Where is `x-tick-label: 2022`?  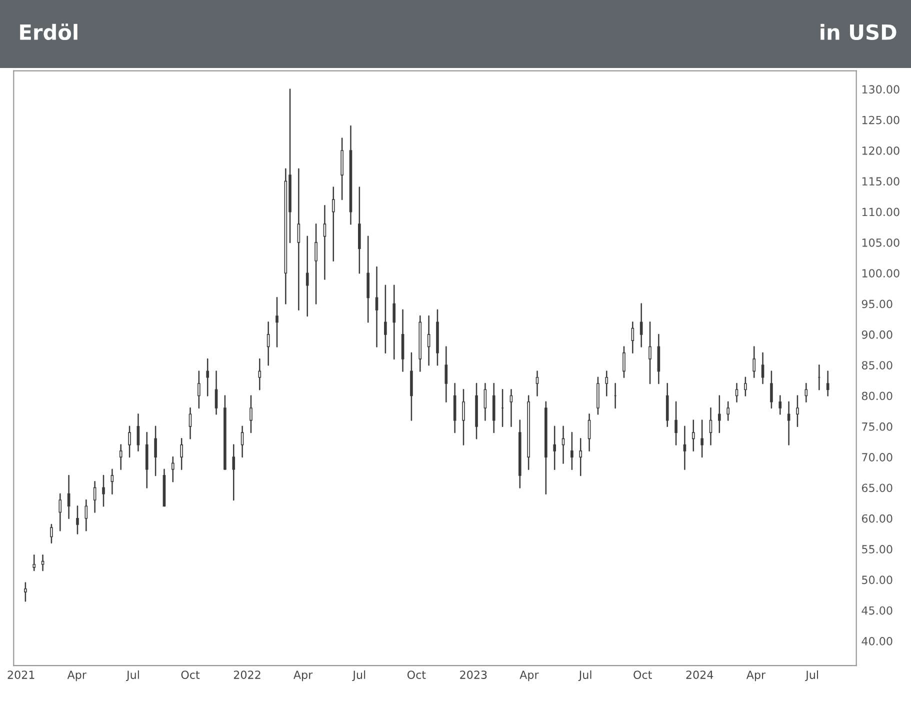
x-tick-label: 2022 is located at coordinates (247, 674).